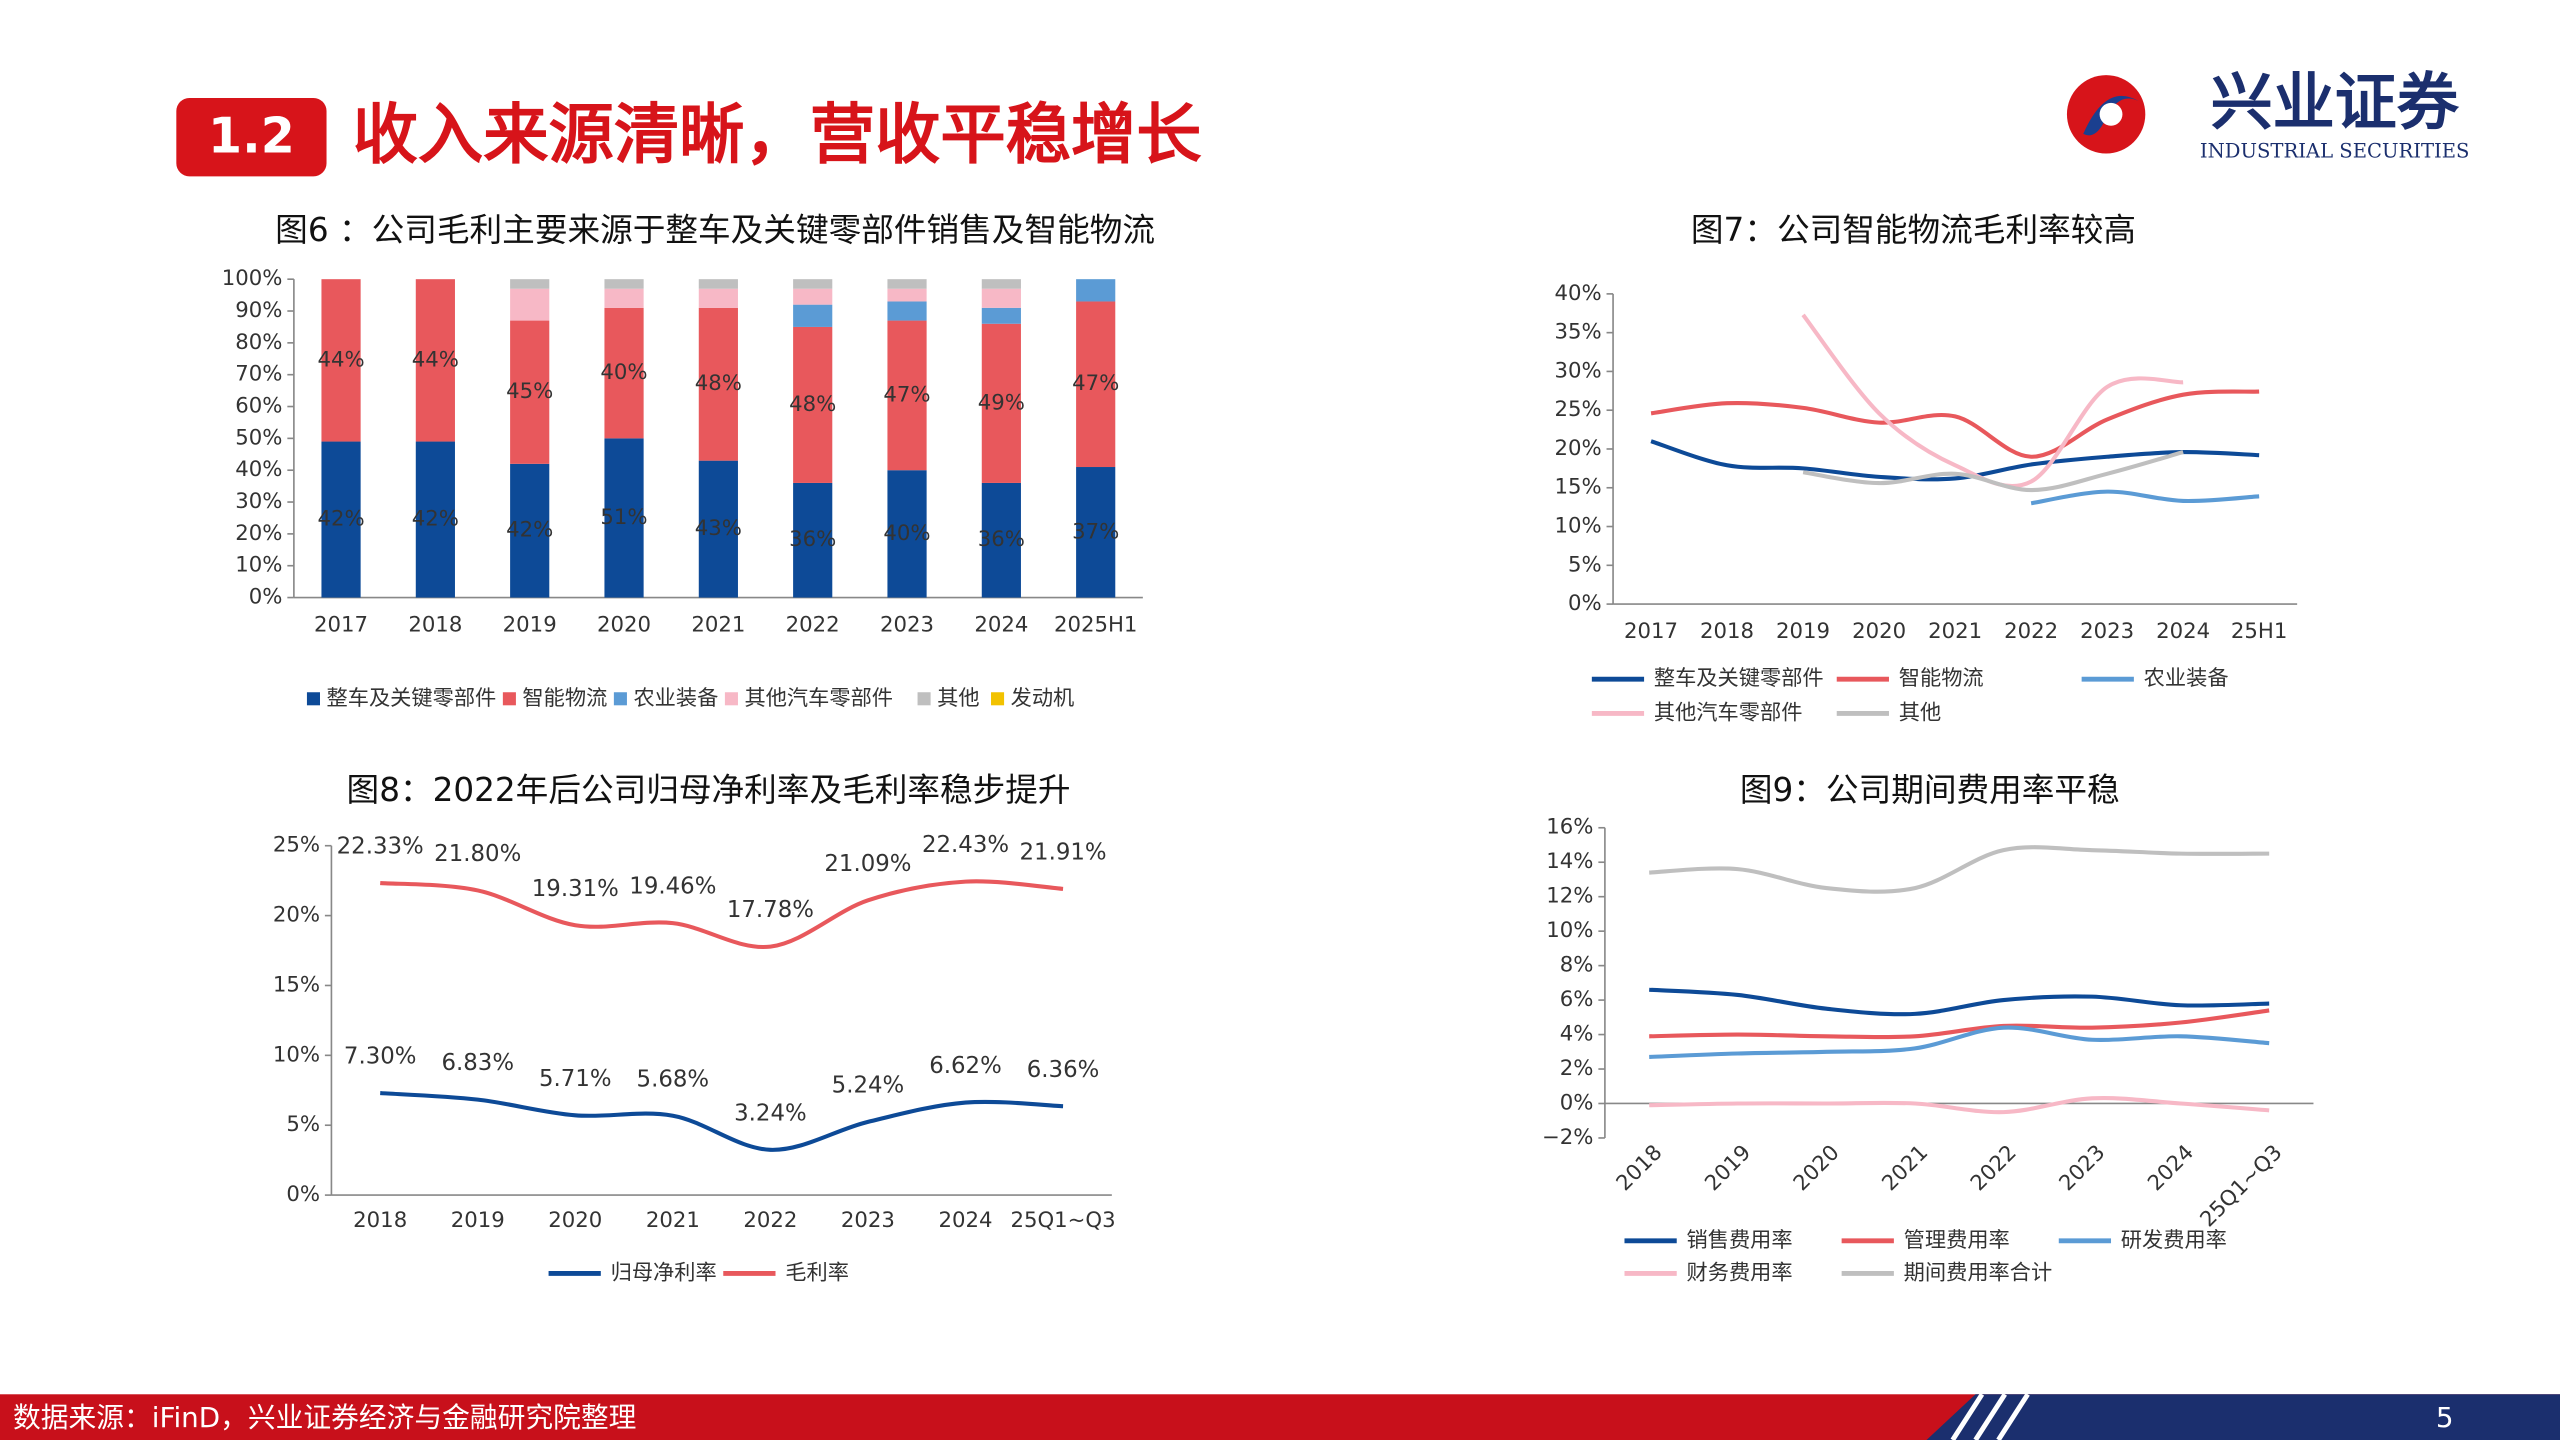 The height and width of the screenshot is (1440, 2560). I want to click on section-badge, so click(251, 137).